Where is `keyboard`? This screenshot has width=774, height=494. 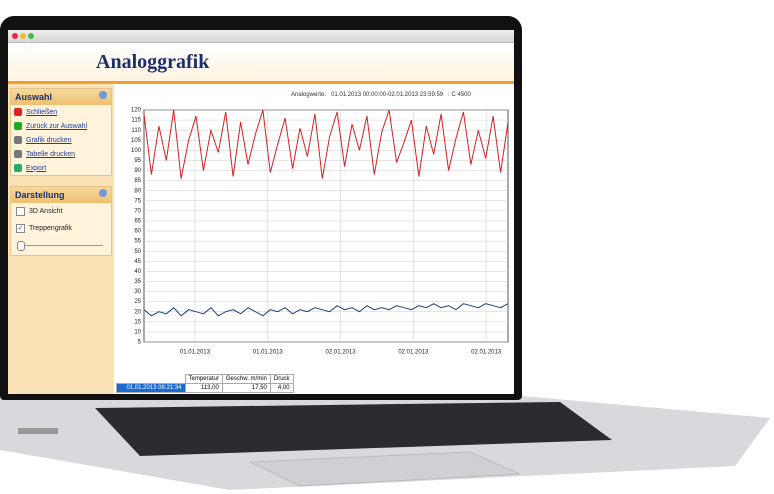
keyboard is located at coordinates (353, 429).